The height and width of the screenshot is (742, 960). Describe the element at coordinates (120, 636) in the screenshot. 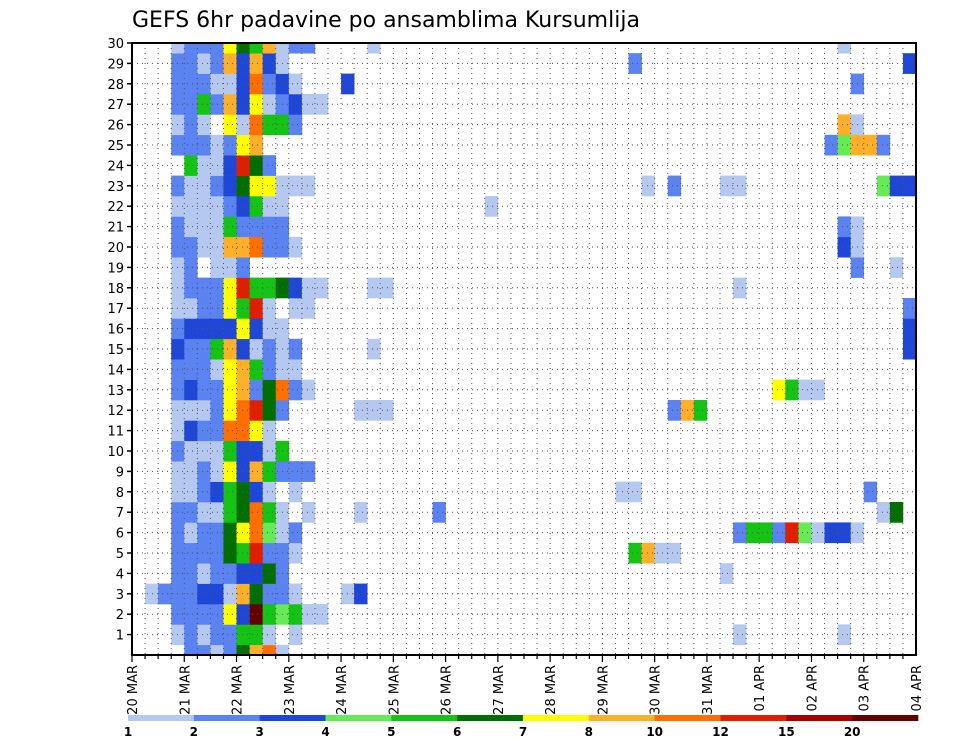

I see `y-tick-label: 1` at that location.